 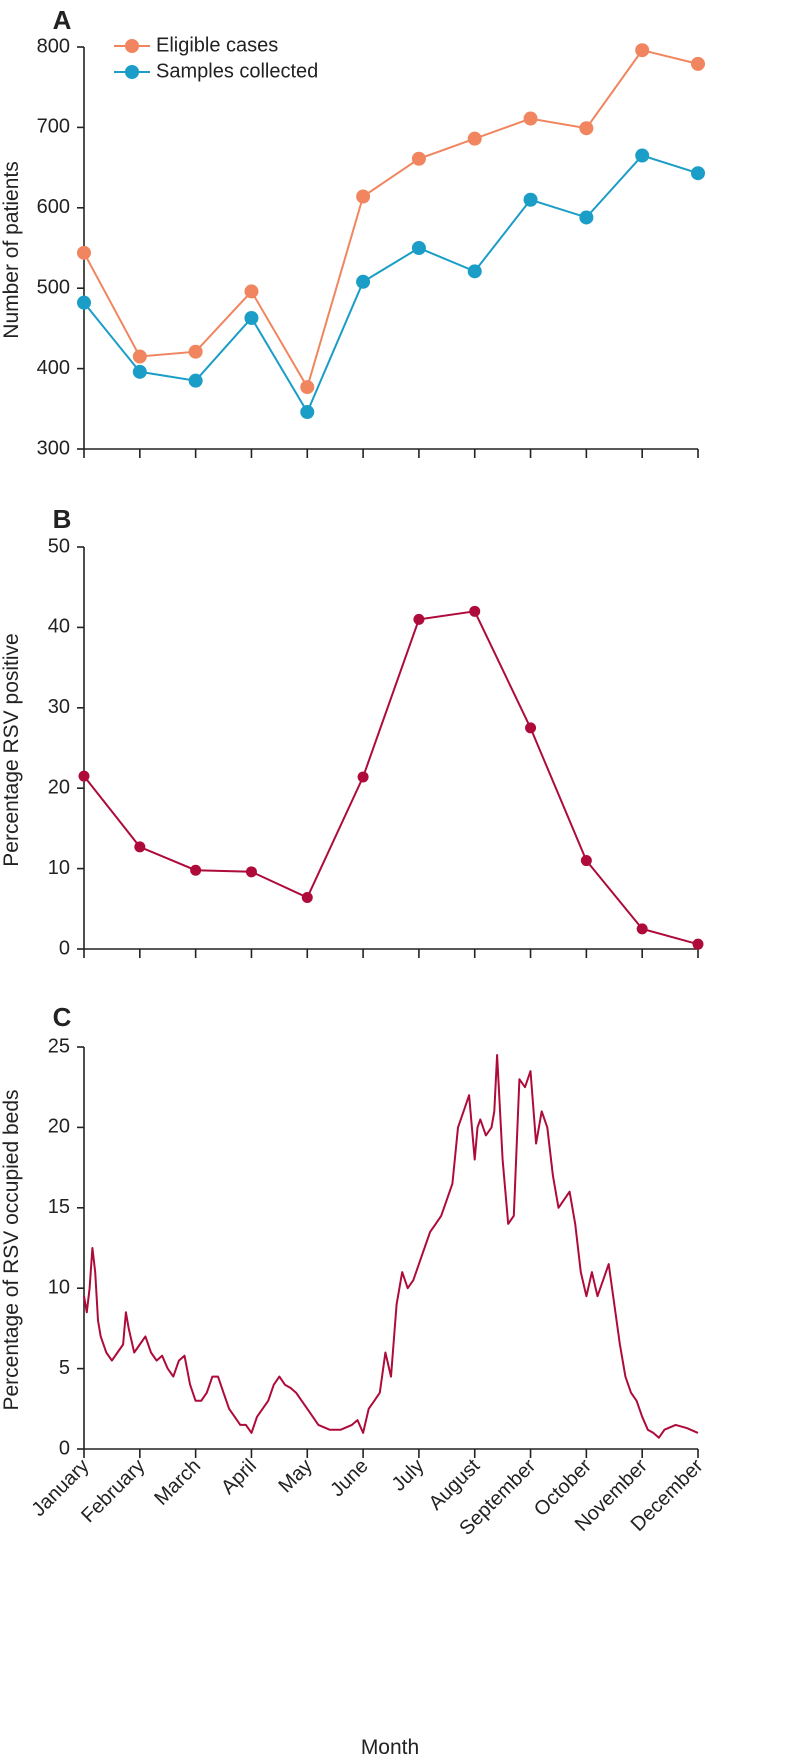 I want to click on data-point-series-january, so click(x=84, y=776).